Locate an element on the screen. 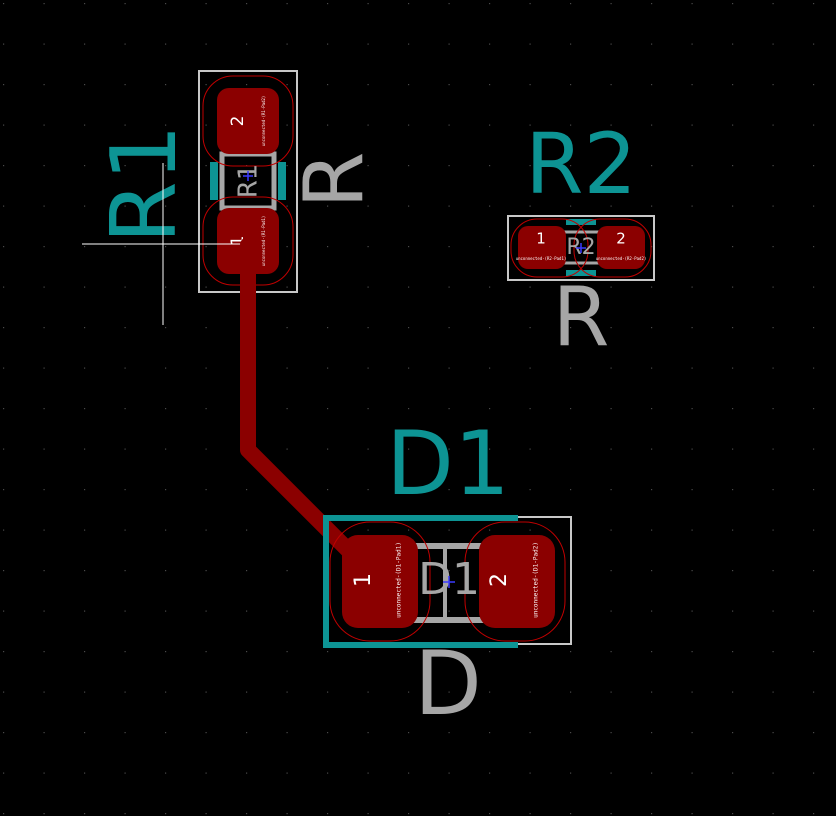 The height and width of the screenshot is (816, 836). d1-pad-1-net: unconnected-(D1-Pad1) is located at coordinates (399, 580).